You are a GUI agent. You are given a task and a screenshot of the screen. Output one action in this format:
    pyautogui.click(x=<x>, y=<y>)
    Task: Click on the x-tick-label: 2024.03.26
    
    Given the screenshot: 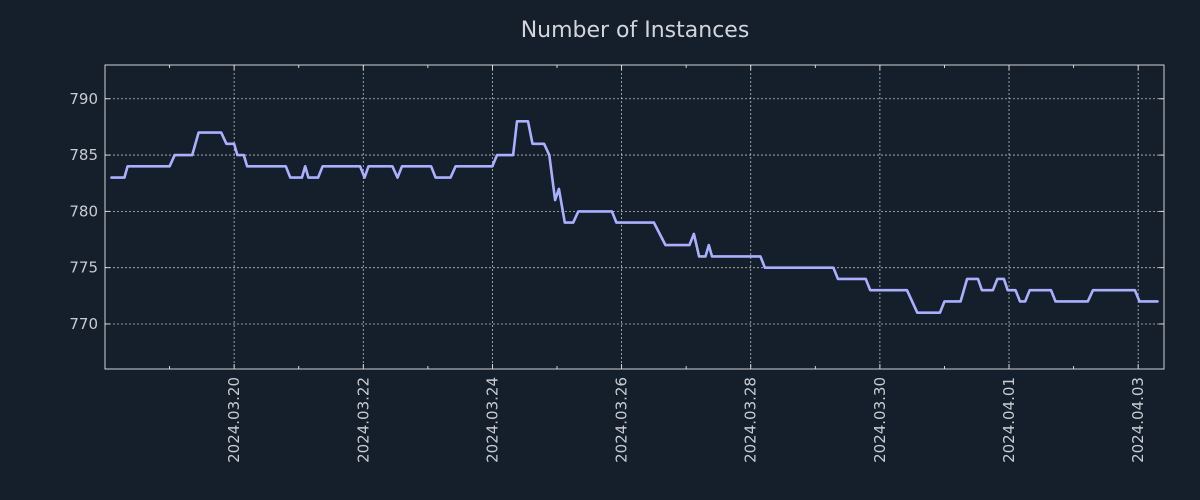 What is the action you would take?
    pyautogui.click(x=622, y=420)
    